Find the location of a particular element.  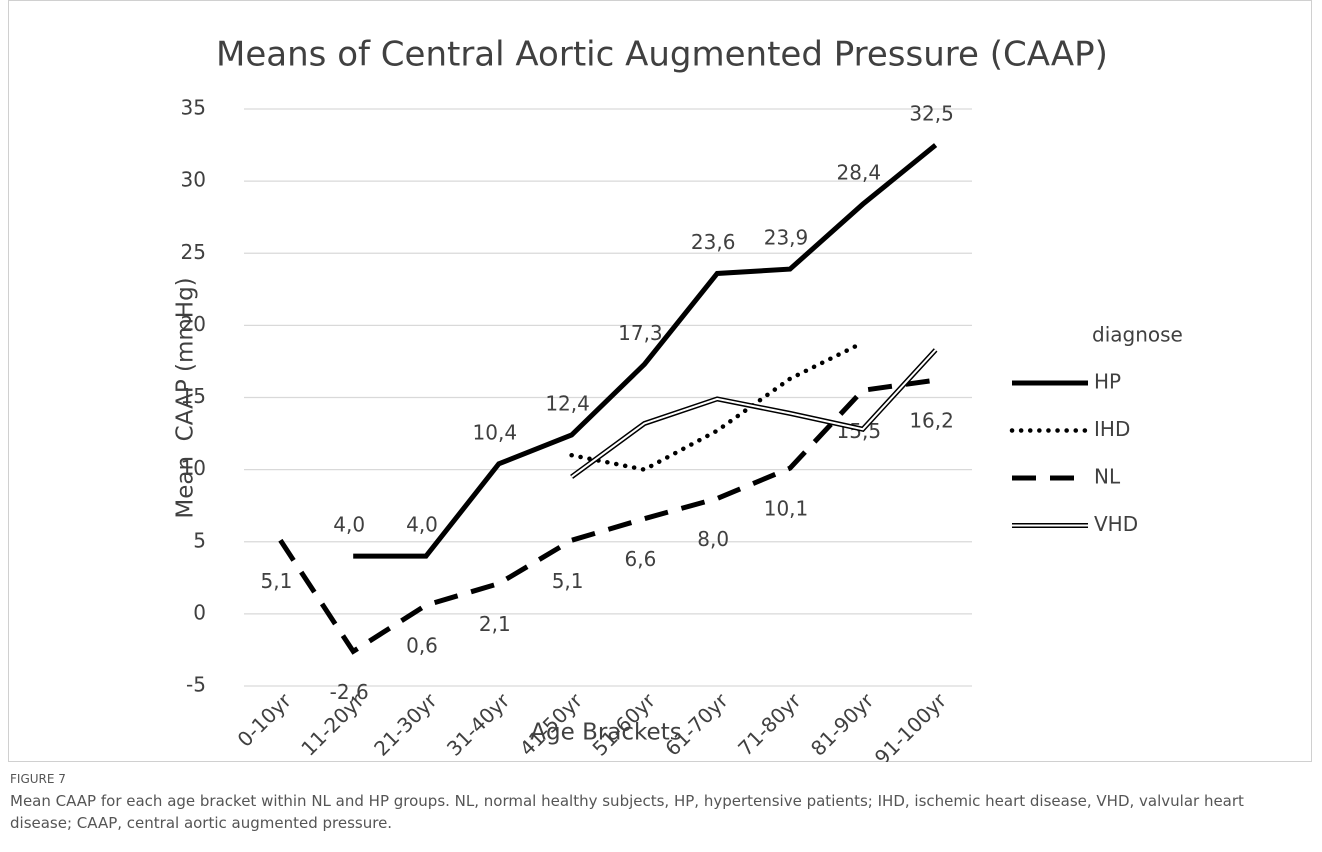

data-label: 8,0 is located at coordinates (713, 539).